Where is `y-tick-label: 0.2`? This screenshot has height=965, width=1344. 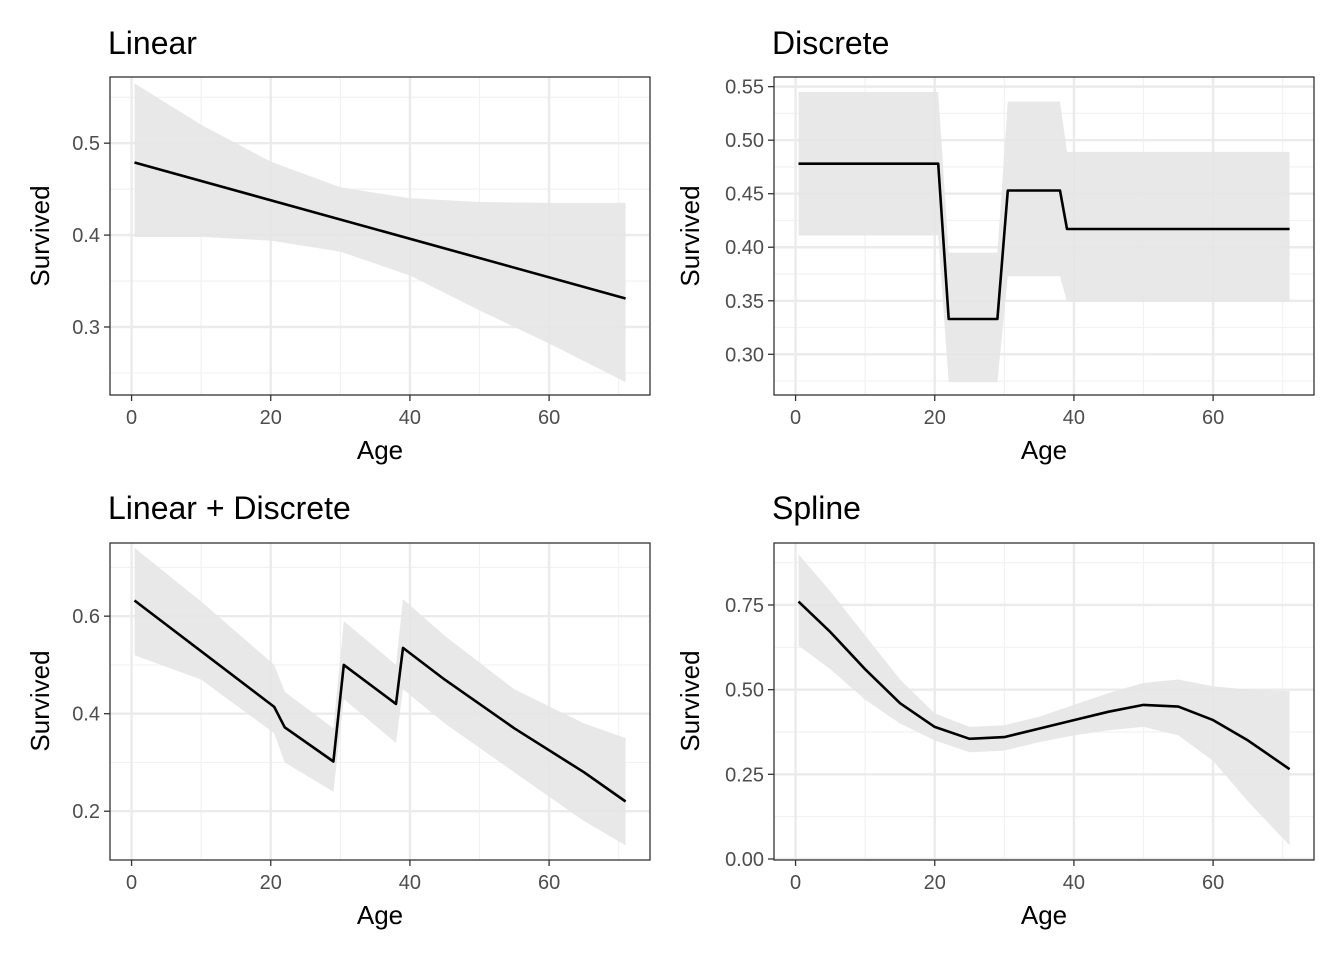
y-tick-label: 0.2 is located at coordinates (86, 812).